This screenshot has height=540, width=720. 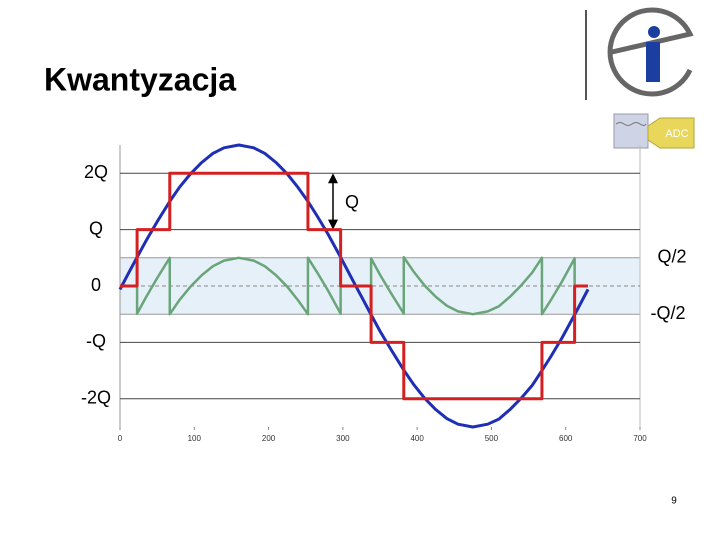 What do you see at coordinates (631, 131) in the screenshot?
I see `icon-box` at bounding box center [631, 131].